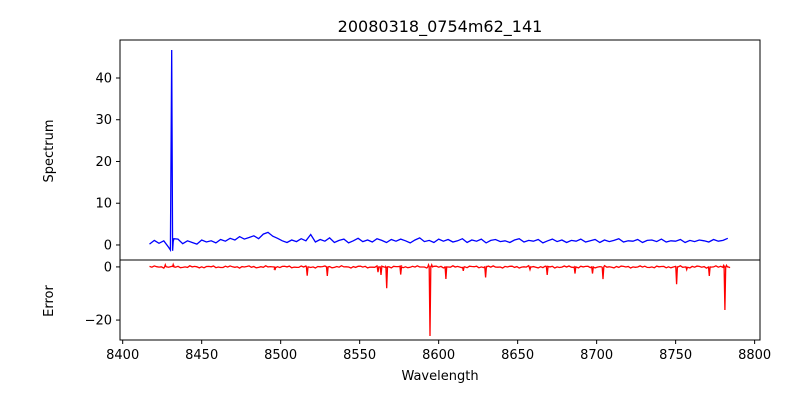 The image size is (800, 400). What do you see at coordinates (98, 321) in the screenshot?
I see `y-tick-label: −20` at bounding box center [98, 321].